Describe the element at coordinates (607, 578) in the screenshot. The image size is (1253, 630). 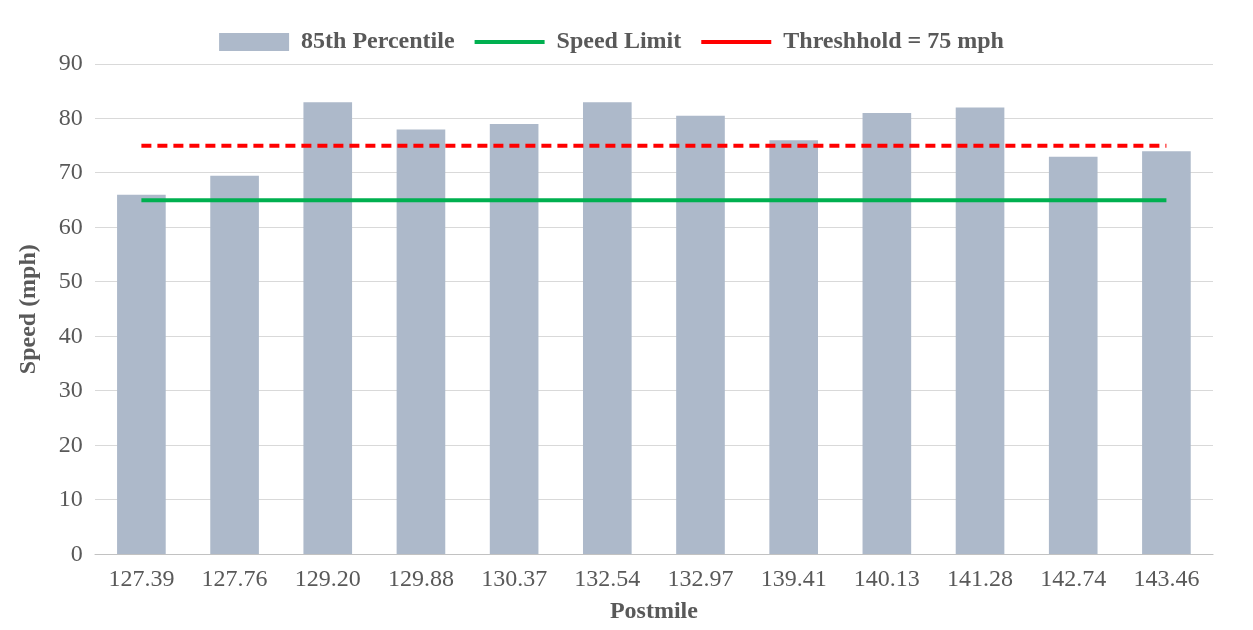
I see `x-tick-label: 132.54` at that location.